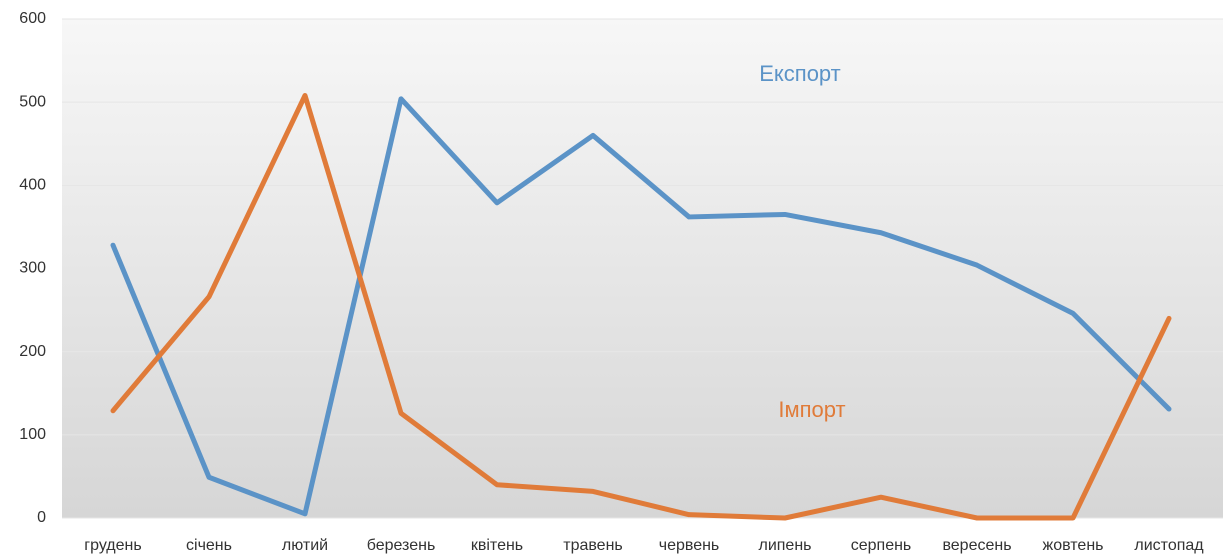  I want to click on x-tick-label: травень, so click(593, 545).